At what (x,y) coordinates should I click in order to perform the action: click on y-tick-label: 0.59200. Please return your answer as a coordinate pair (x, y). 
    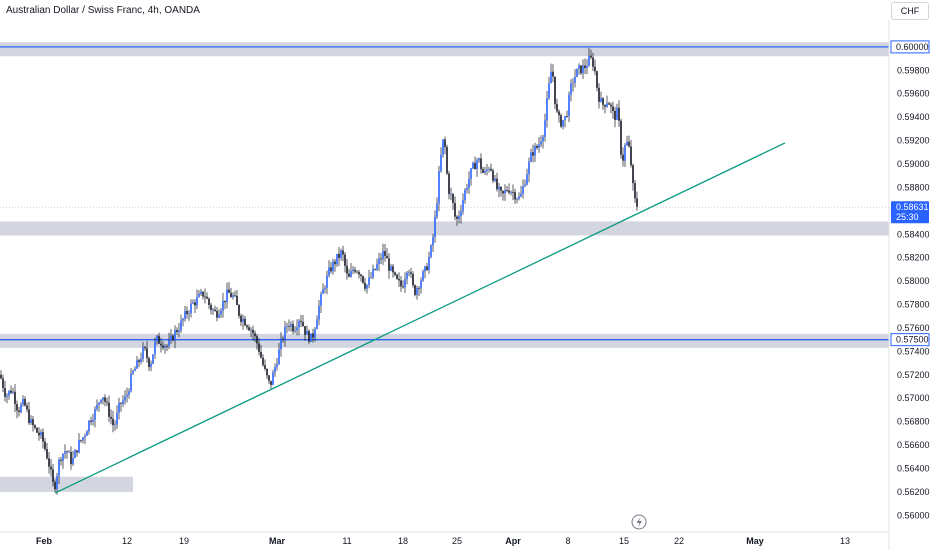
    Looking at the image, I should click on (913, 141).